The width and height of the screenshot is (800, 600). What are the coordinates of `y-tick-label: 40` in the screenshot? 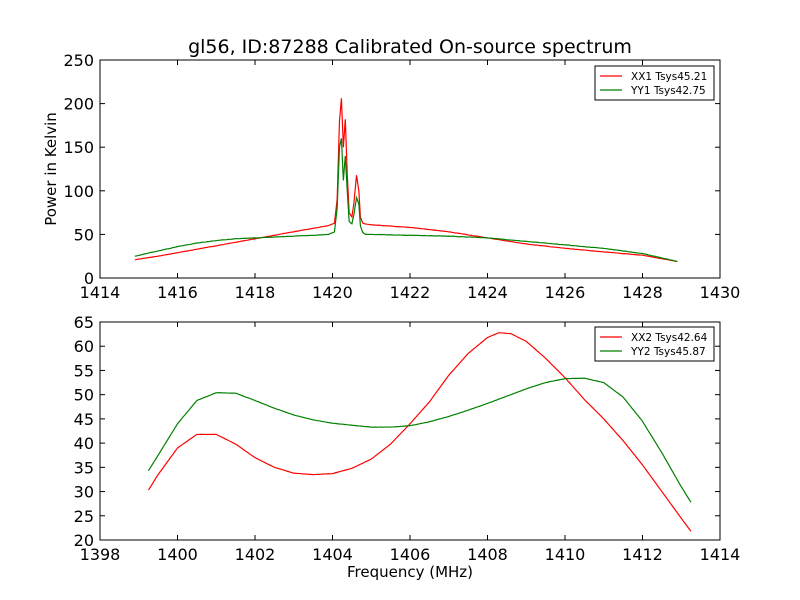 It's located at (84, 443).